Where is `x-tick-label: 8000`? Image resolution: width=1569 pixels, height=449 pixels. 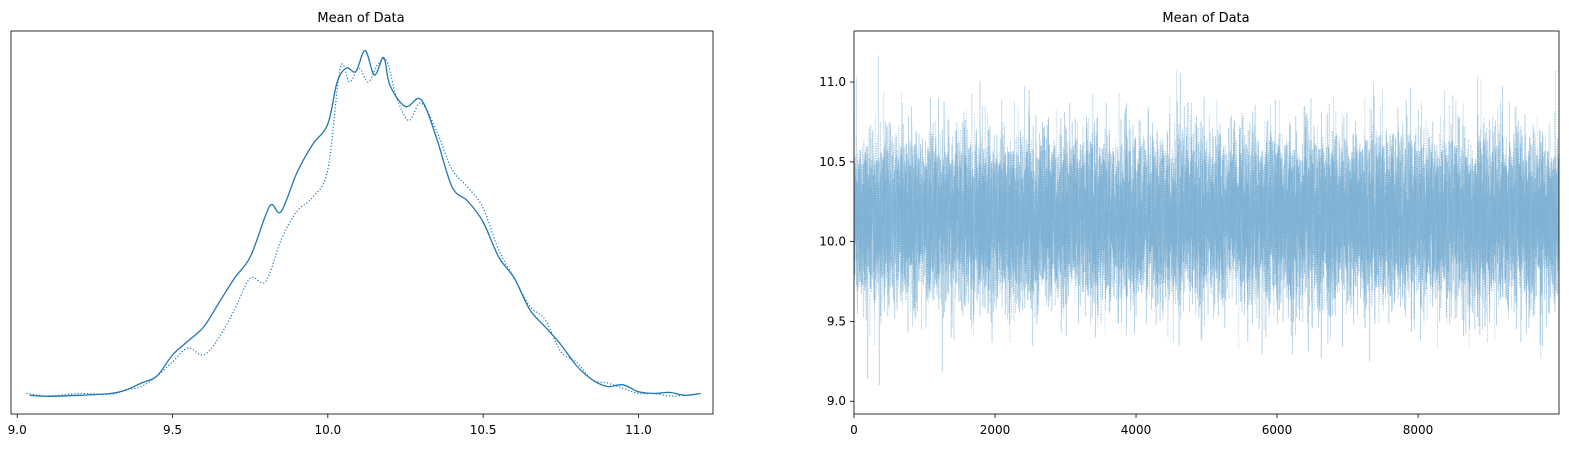 x-tick-label: 8000 is located at coordinates (1418, 430).